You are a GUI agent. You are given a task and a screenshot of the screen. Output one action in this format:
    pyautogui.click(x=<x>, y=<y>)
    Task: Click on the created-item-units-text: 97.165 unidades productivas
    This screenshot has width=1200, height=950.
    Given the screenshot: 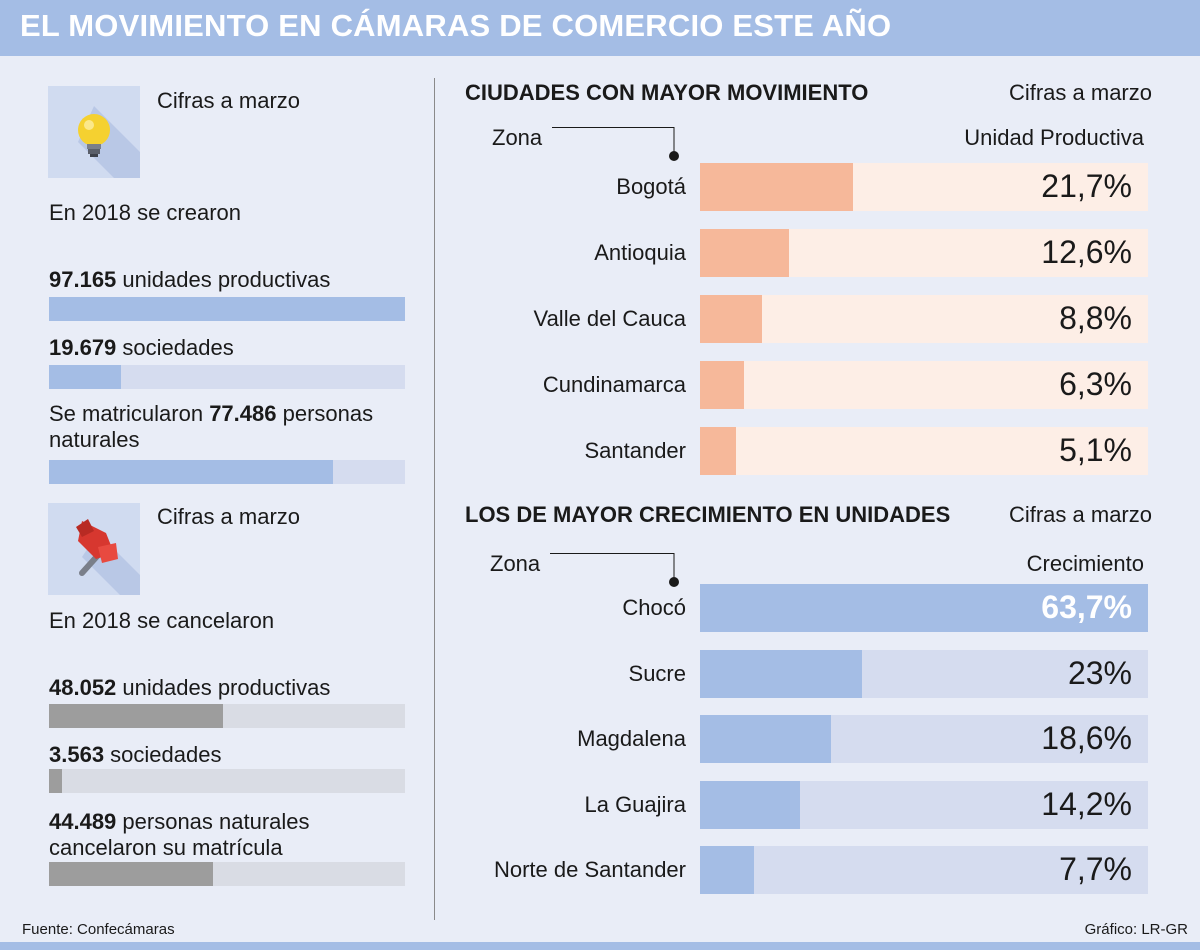 What is the action you would take?
    pyautogui.click(x=189, y=280)
    